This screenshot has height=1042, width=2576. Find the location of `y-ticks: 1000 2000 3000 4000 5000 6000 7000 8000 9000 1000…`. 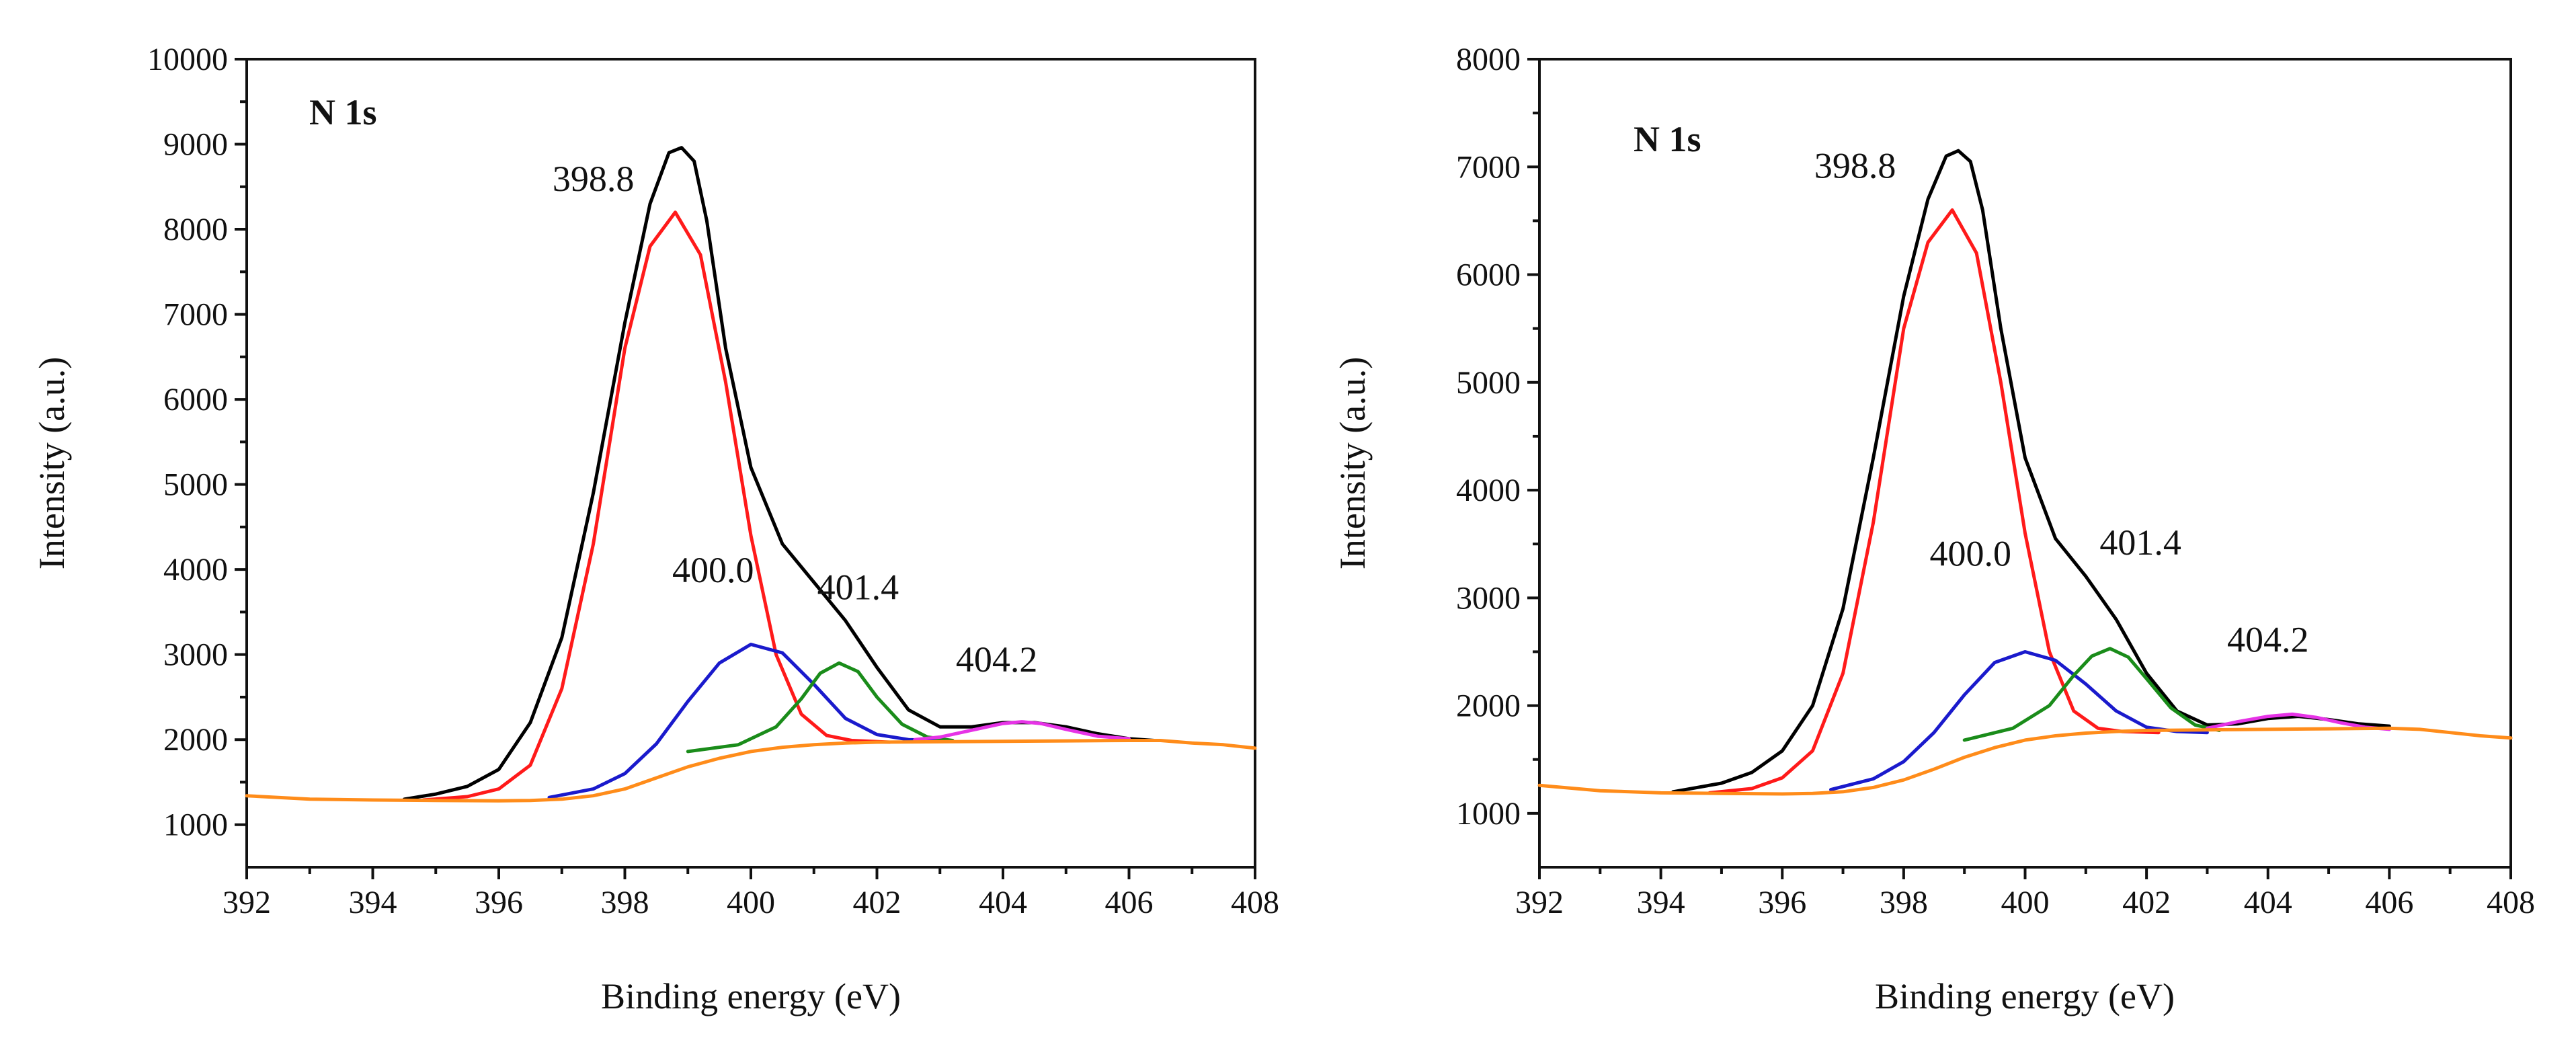

y-ticks: 1000 2000 3000 4000 5000 6000 7000 8000 9000 1000… is located at coordinates (197, 442).